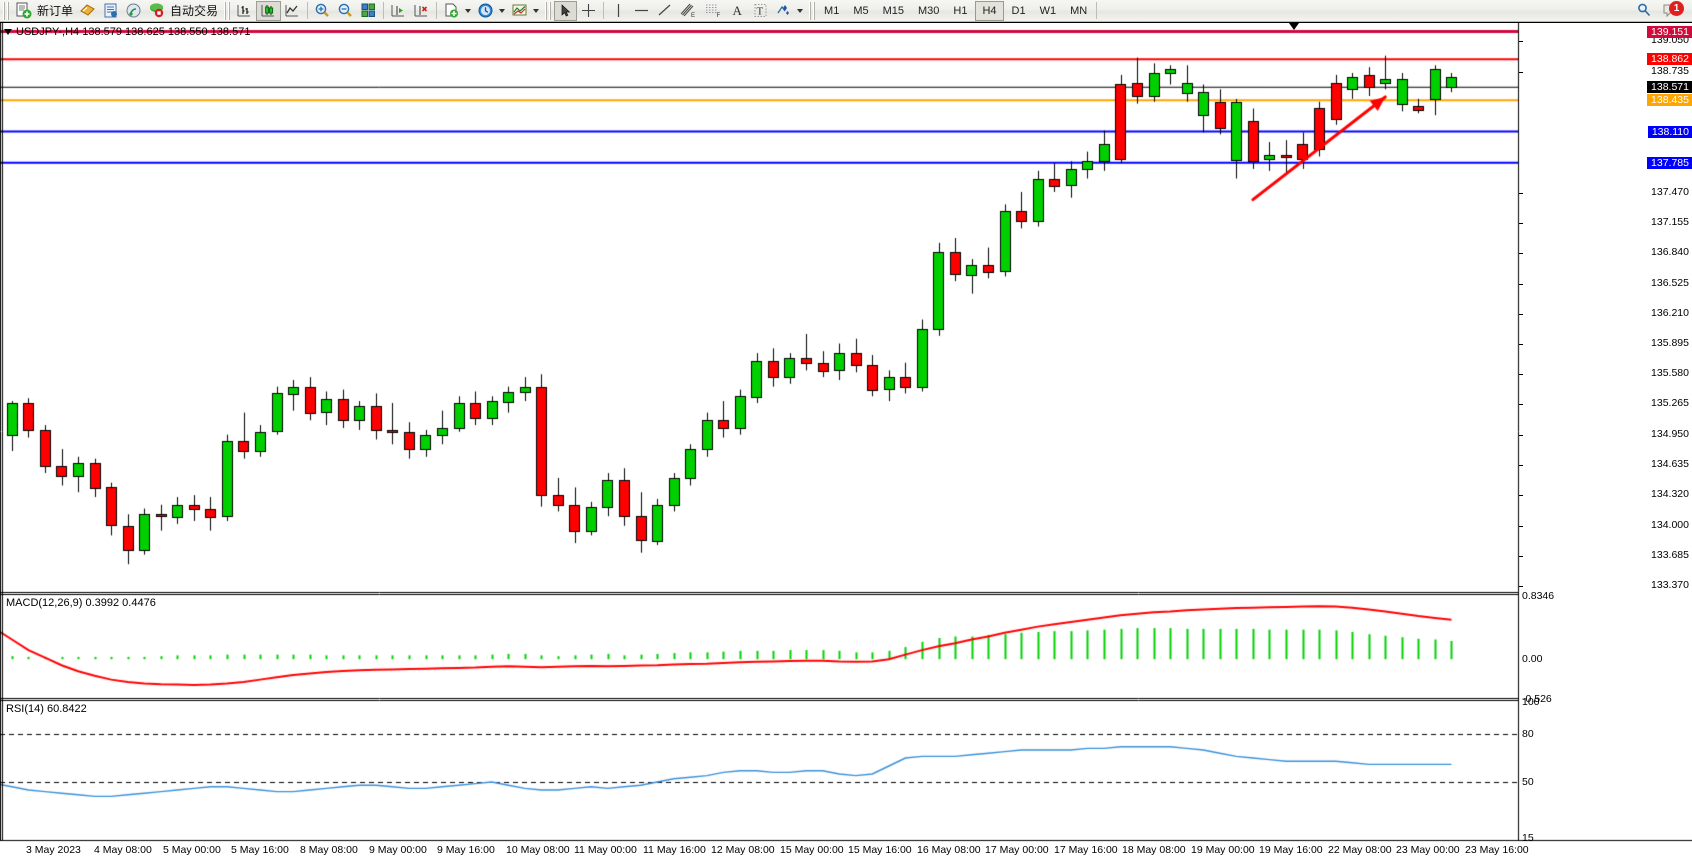 This screenshot has height=857, width=1692. I want to click on price-axis-tick: 133.685, so click(1670, 555).